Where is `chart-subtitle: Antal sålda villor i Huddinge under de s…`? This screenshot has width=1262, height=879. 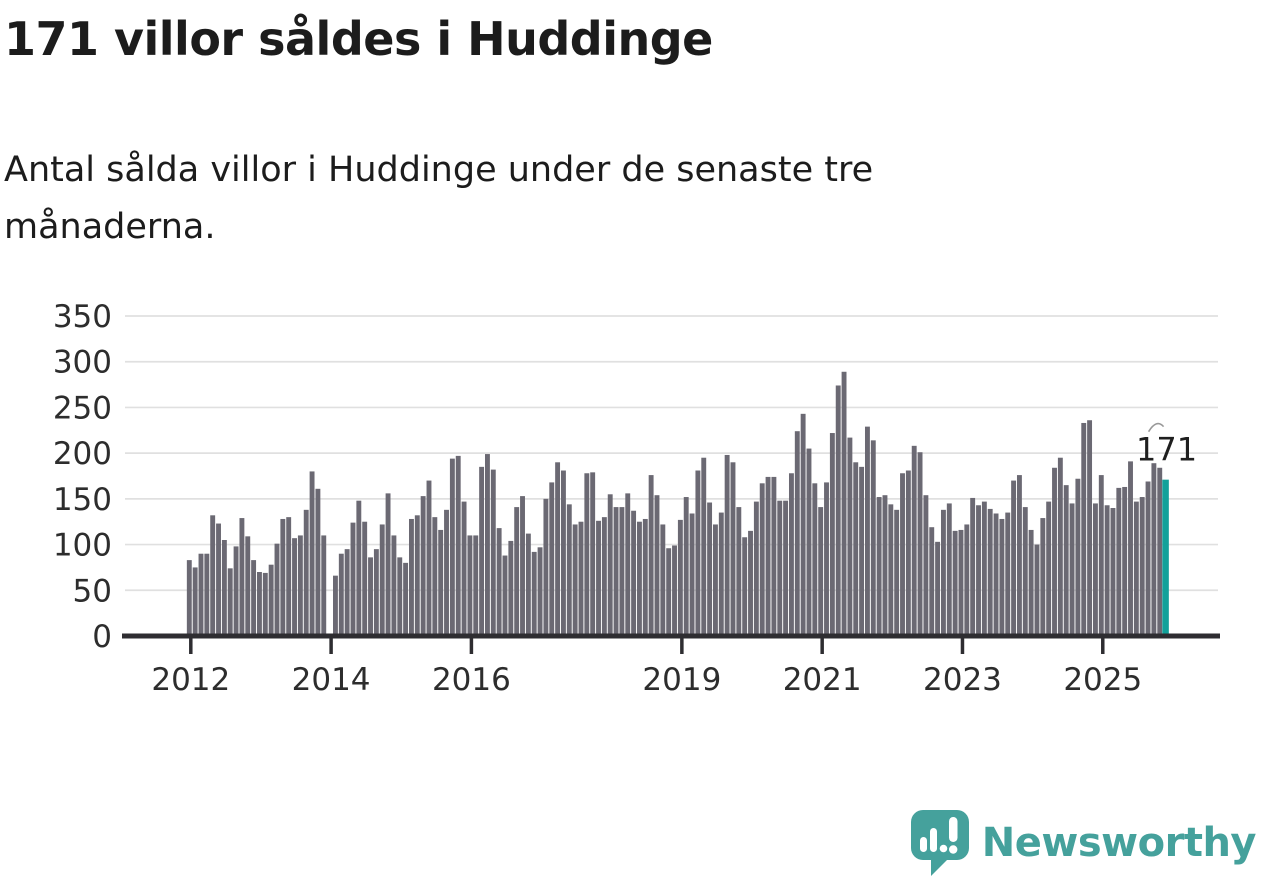 chart-subtitle: Antal sålda villor i Huddinge under de s… is located at coordinates (438, 198).